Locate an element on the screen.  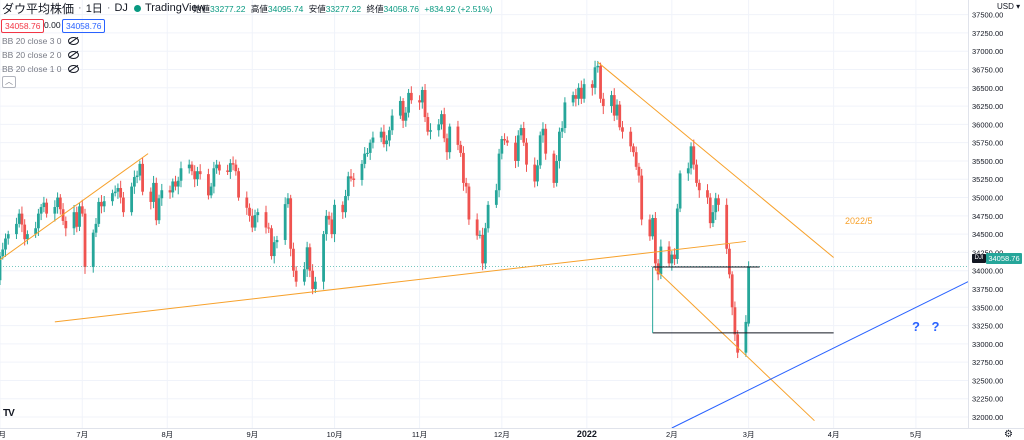
price-tick-label: 36000.00 is located at coordinates (987, 124).